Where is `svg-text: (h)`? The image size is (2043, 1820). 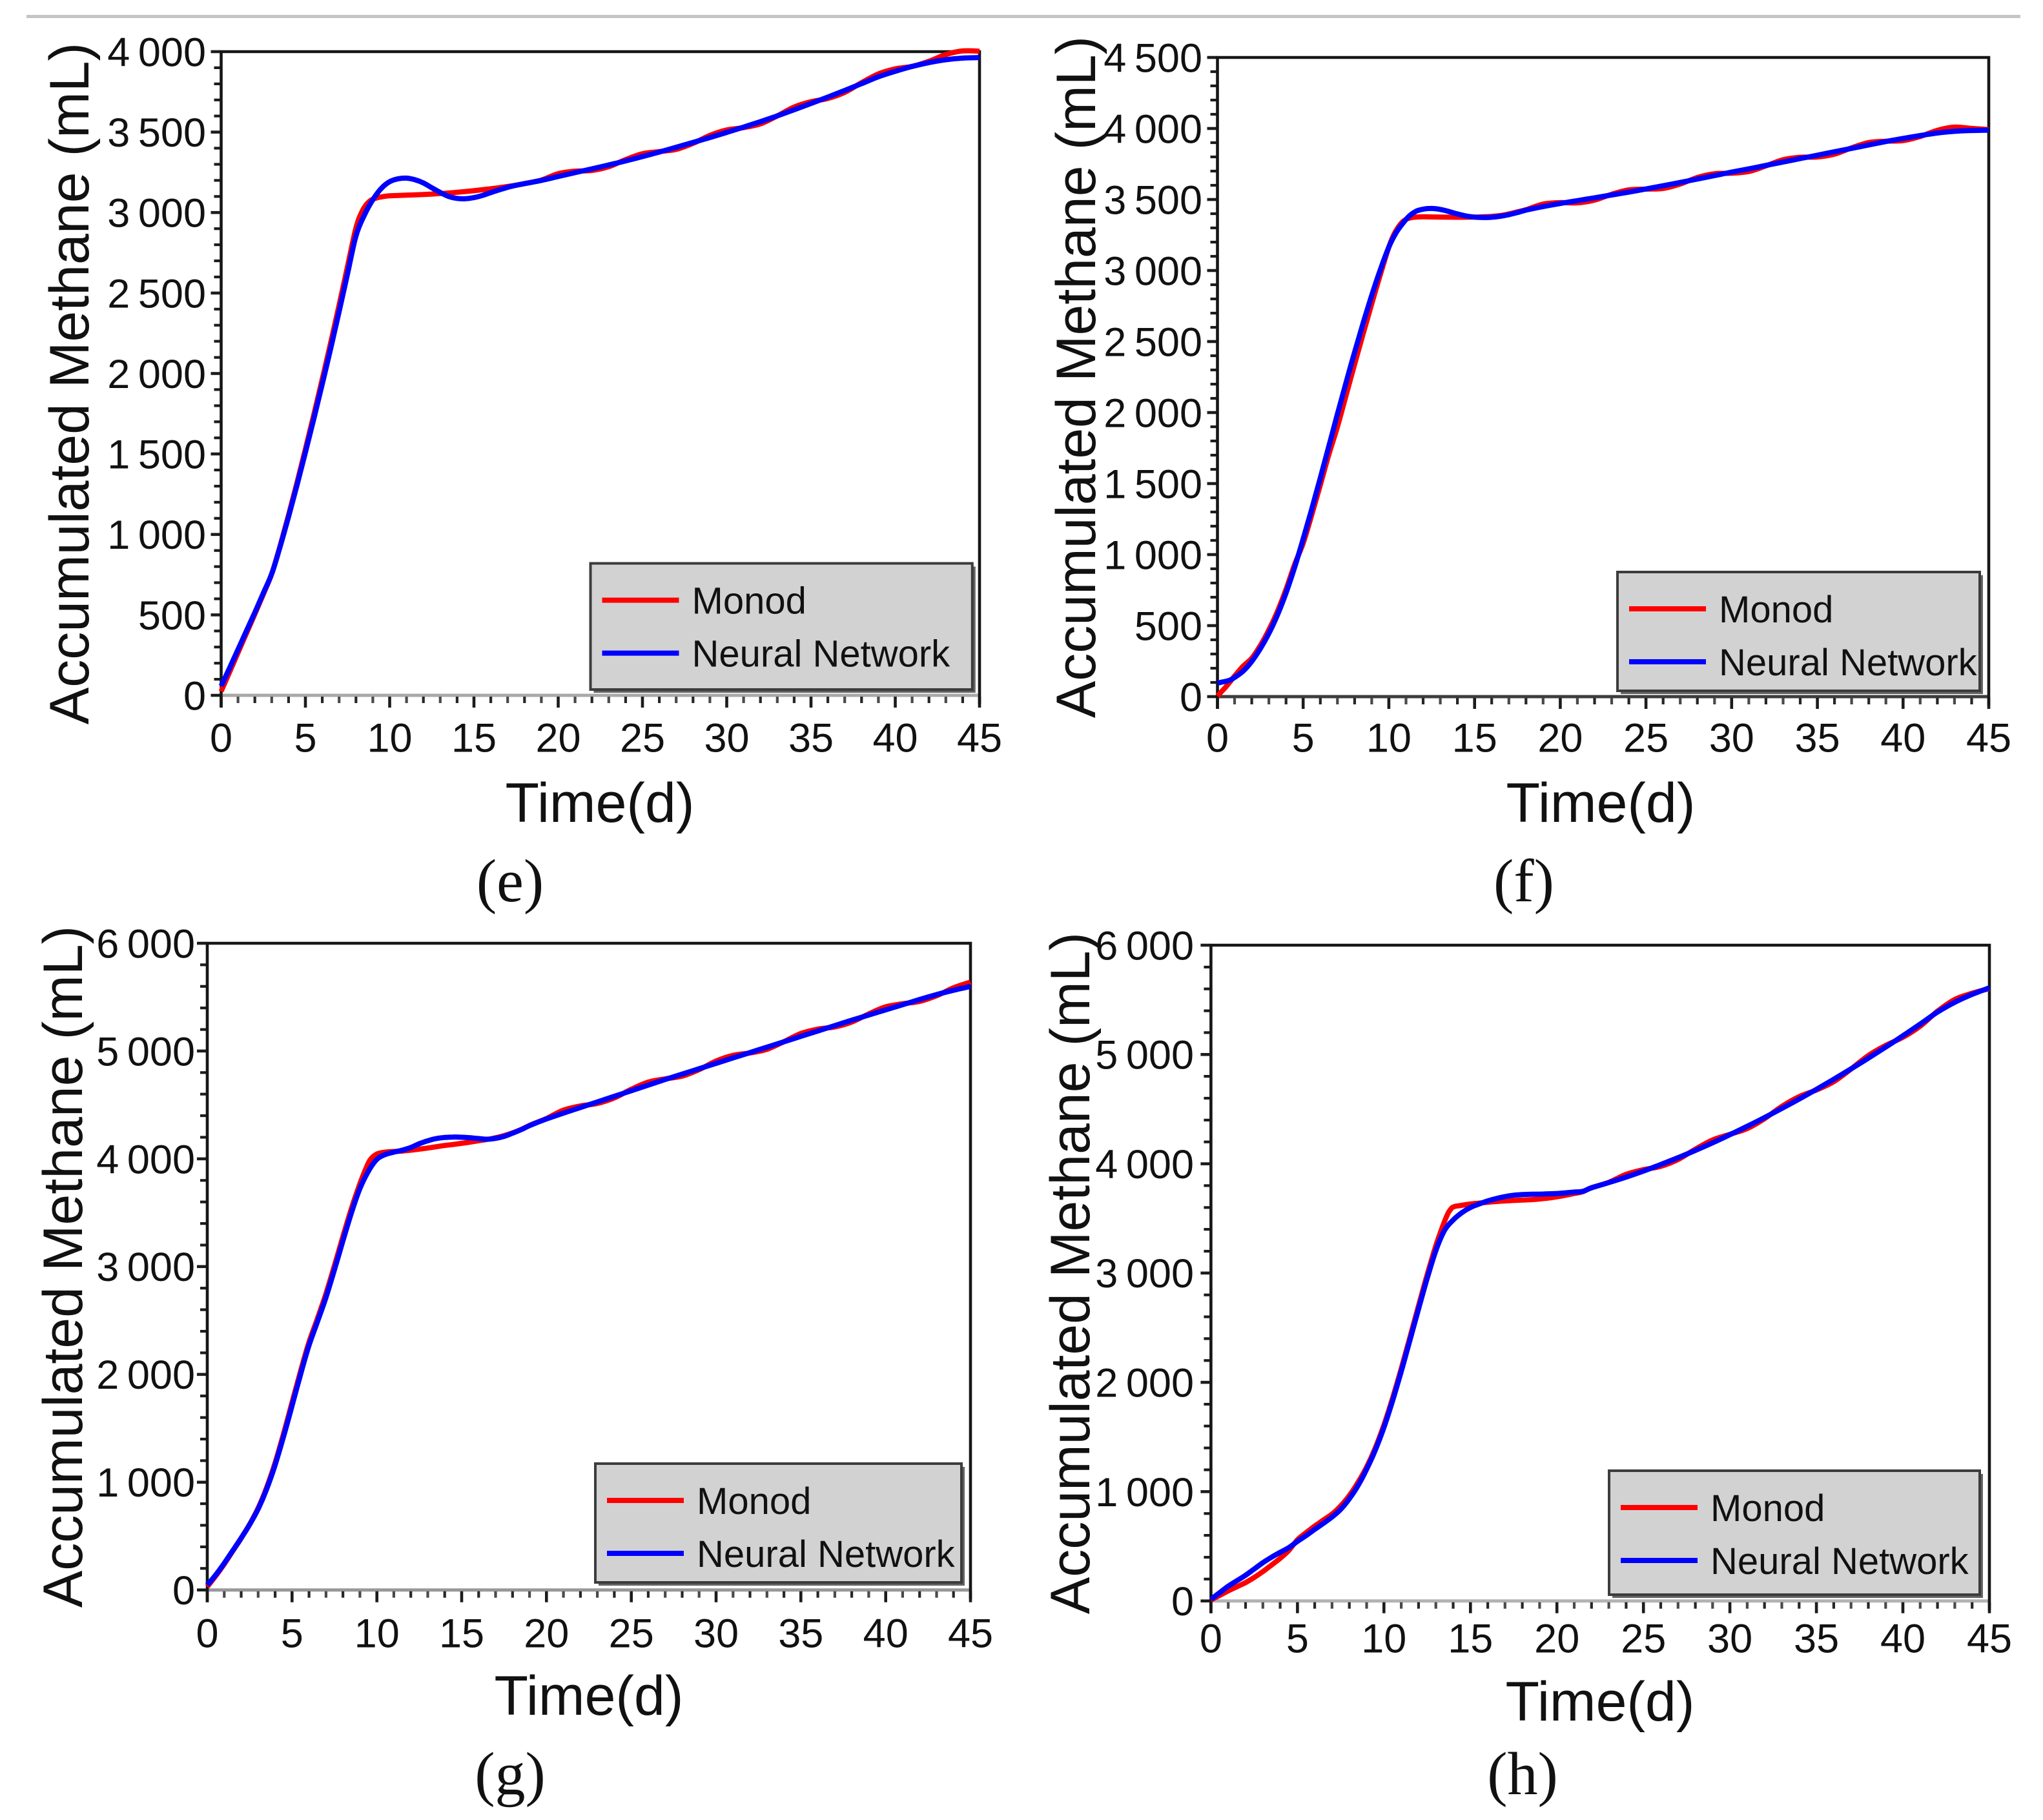 svg-text: (h) is located at coordinates (1522, 1774).